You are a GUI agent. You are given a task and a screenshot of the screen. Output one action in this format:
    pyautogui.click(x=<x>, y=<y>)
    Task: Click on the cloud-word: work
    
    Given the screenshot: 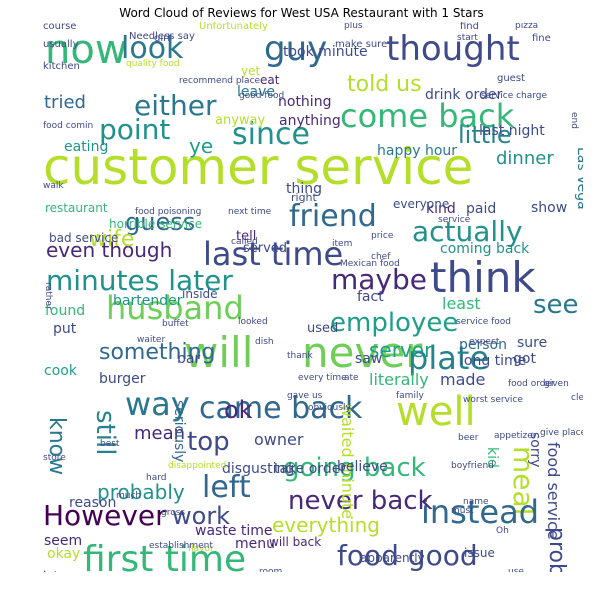 What is the action you would take?
    pyautogui.click(x=201, y=516)
    